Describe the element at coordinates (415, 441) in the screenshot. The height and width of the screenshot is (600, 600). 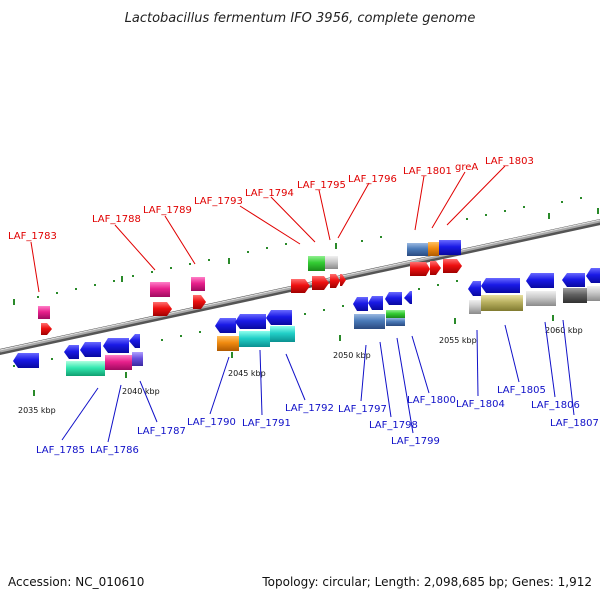
I see `gene-label: LAF_1799` at that location.